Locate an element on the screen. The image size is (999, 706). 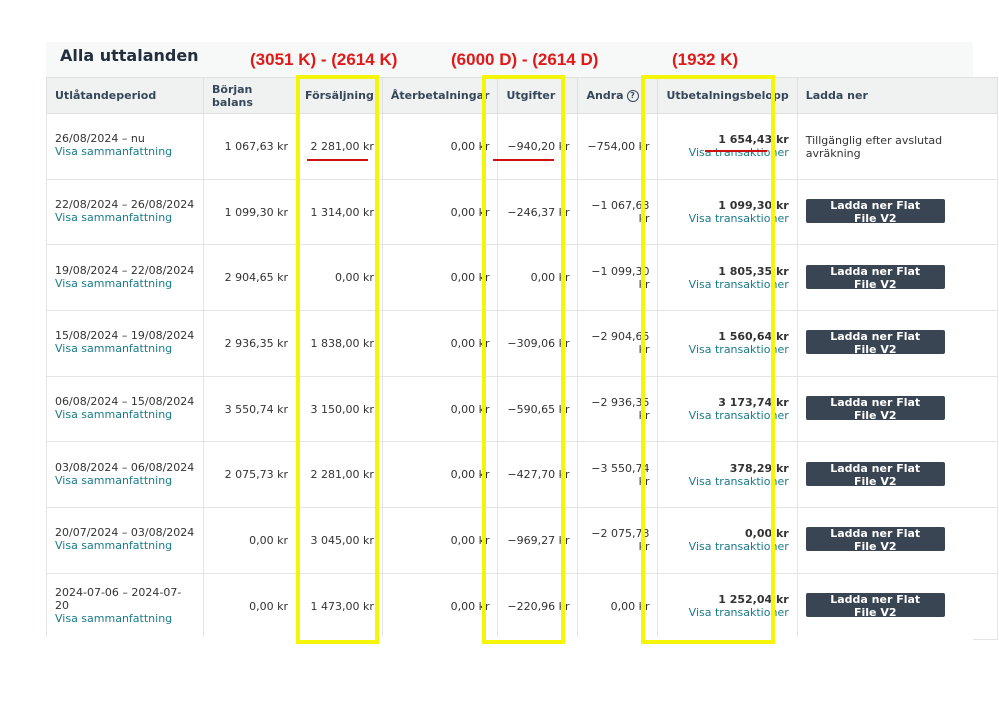
sales-amount: 1 314,00 kr is located at coordinates (342, 212).